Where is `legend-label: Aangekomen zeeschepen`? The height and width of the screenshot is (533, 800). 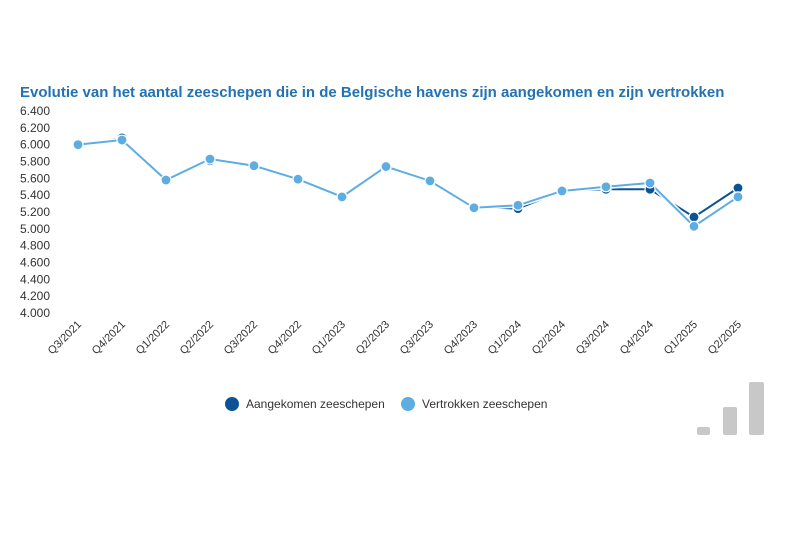 legend-label: Aangekomen zeeschepen is located at coordinates (315, 404).